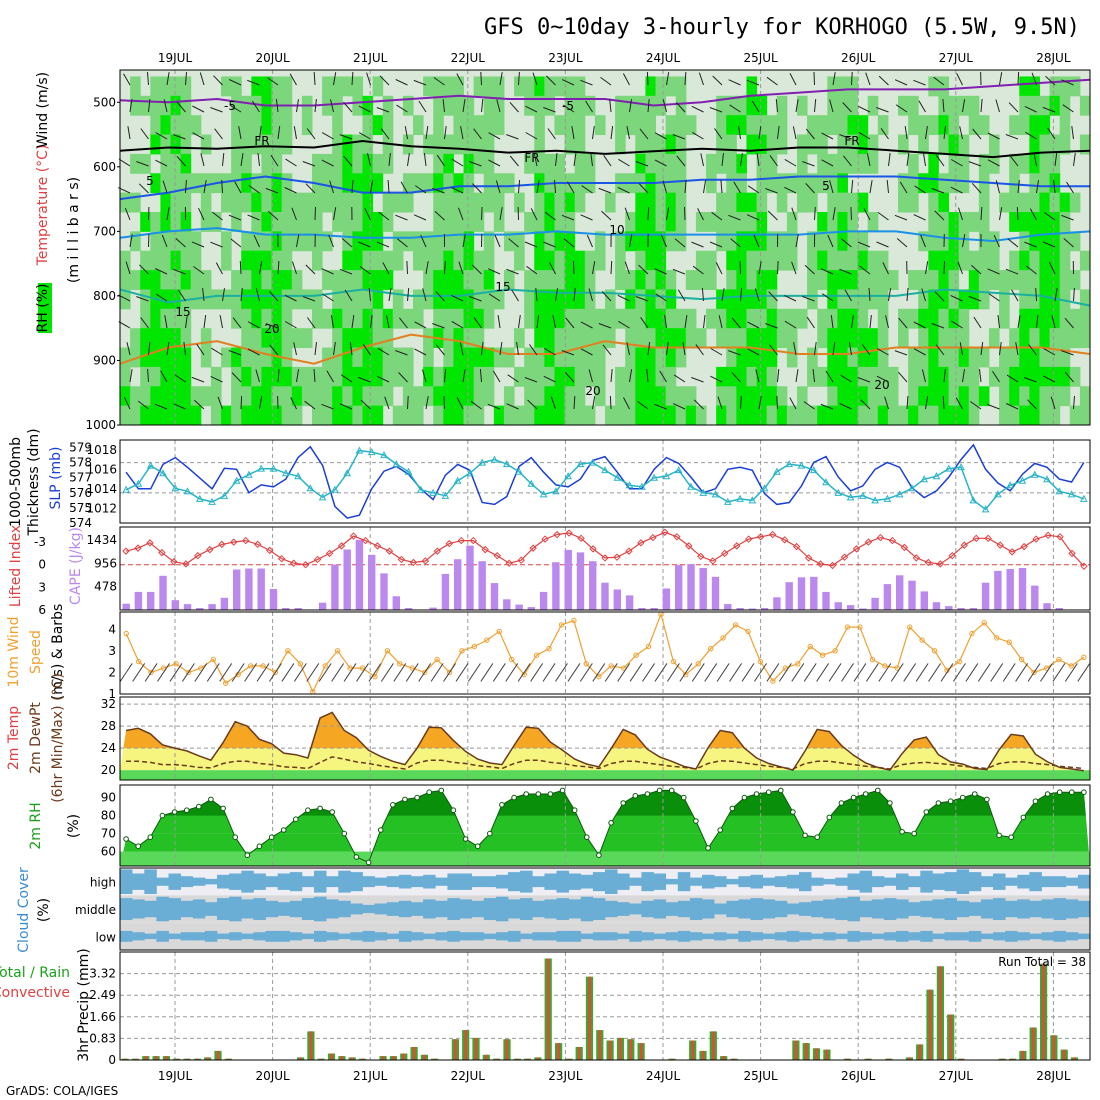  What do you see at coordinates (112, 672) in the screenshot?
I see `wind-tick: 2` at bounding box center [112, 672].